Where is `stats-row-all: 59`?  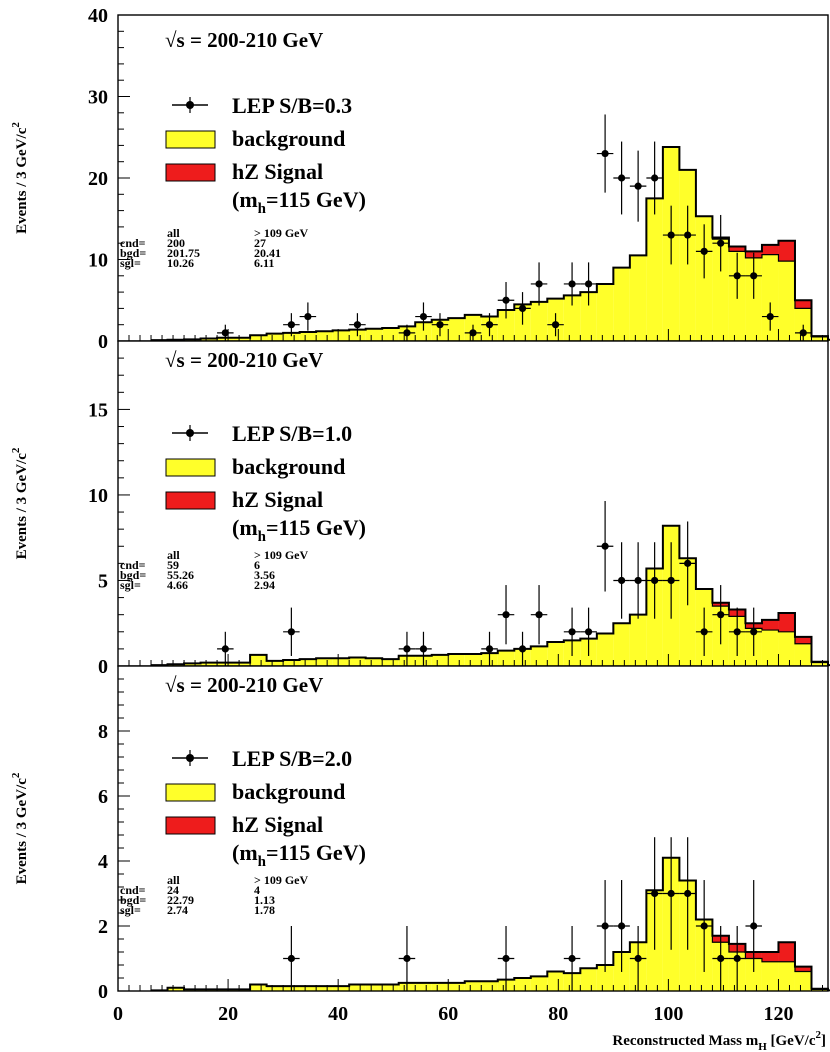 stats-row-all: 59 is located at coordinates (173, 565).